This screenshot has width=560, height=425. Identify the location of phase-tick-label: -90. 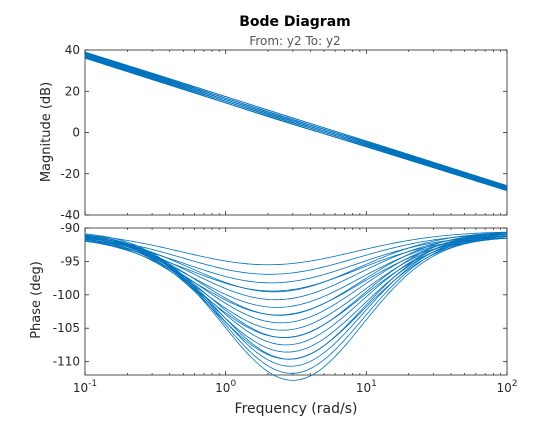
(70, 228).